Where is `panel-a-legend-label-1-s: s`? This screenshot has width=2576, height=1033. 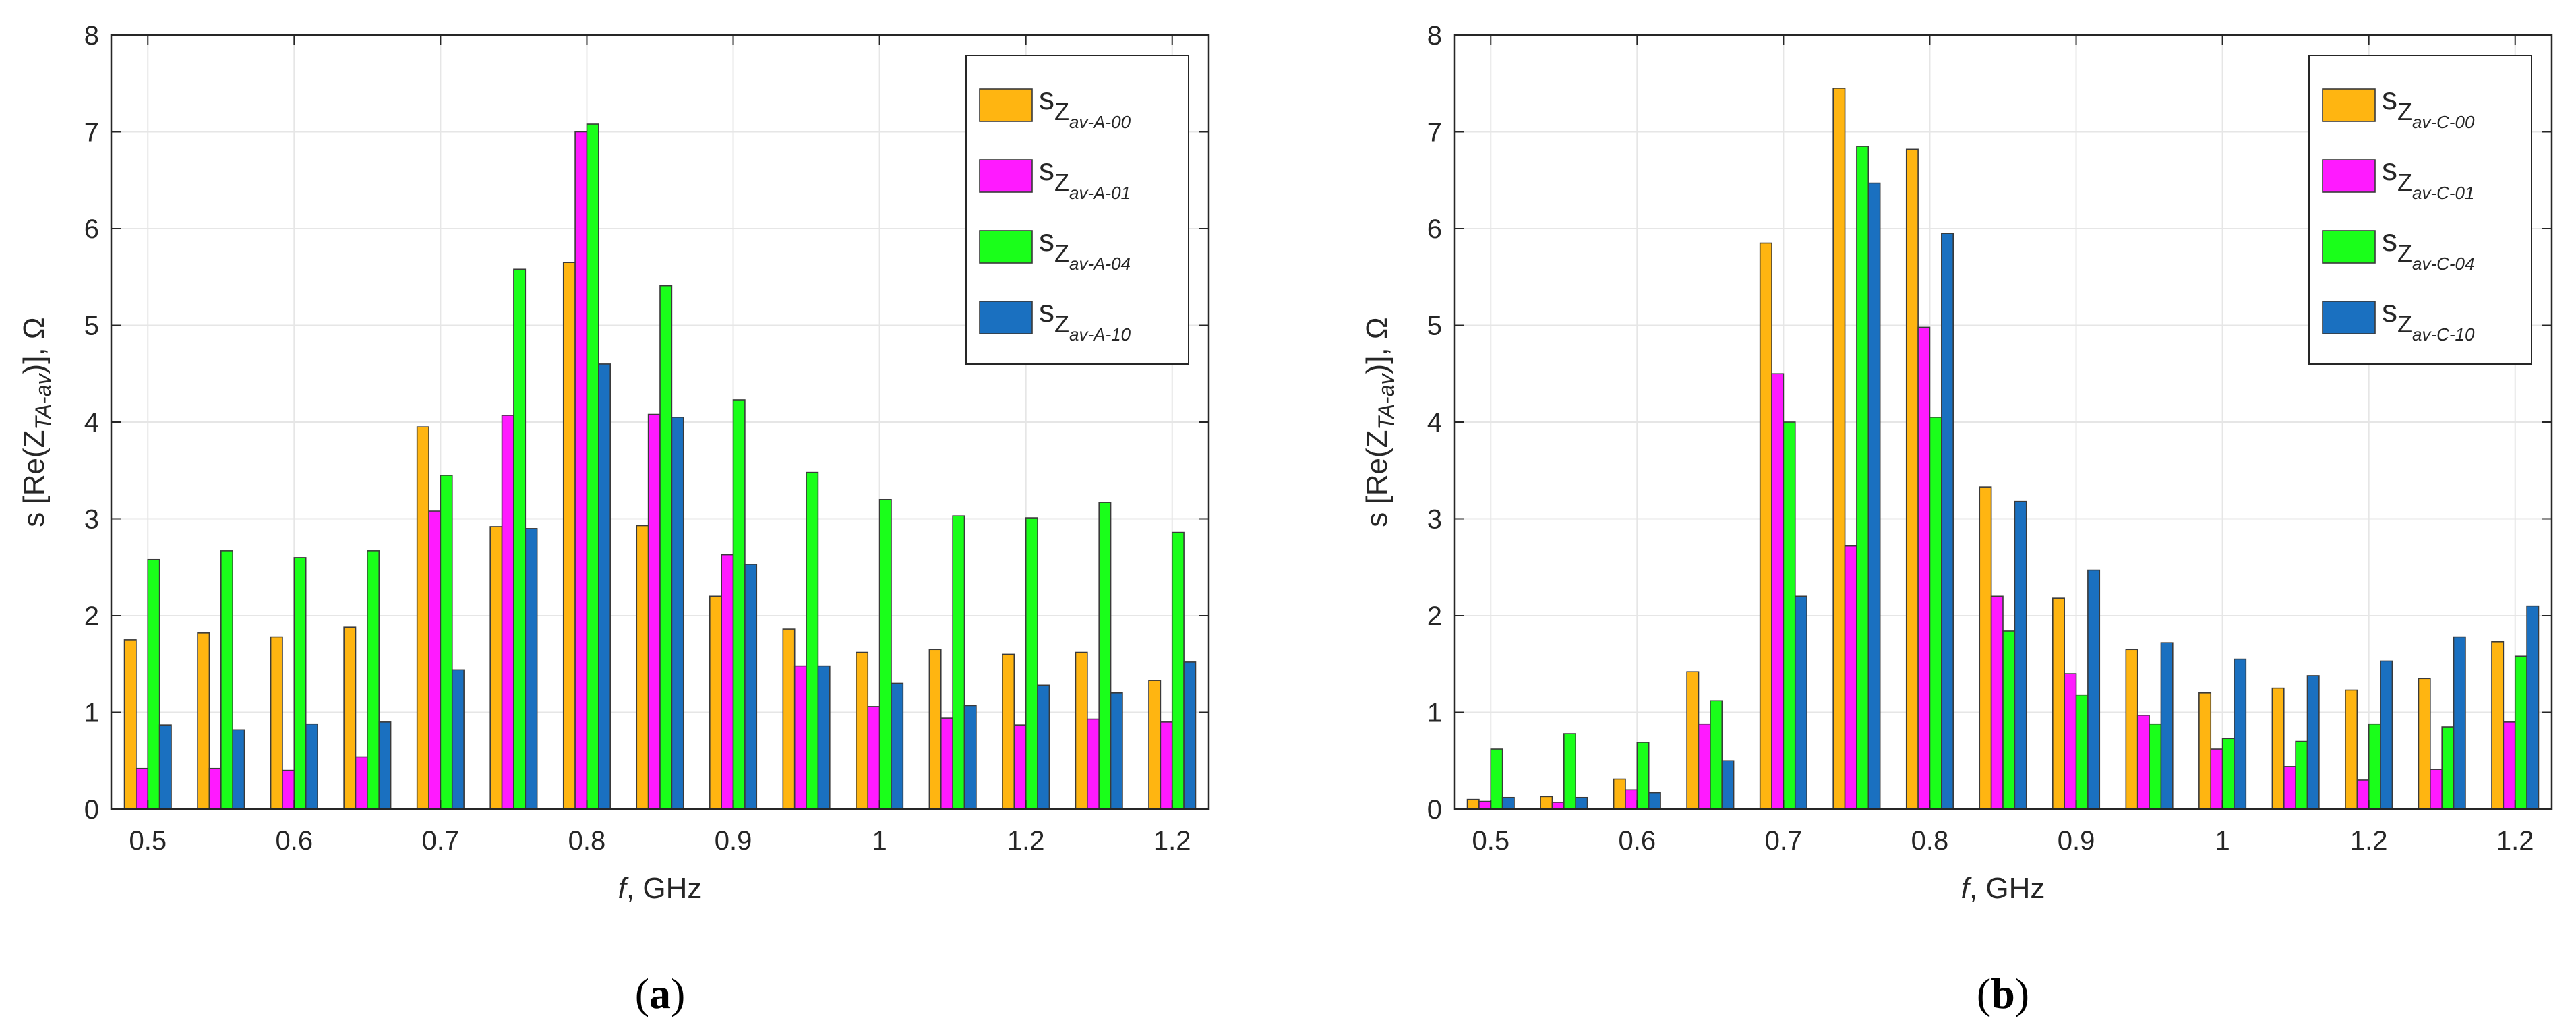 panel-a-legend-label-1-s: s is located at coordinates (1046, 98).